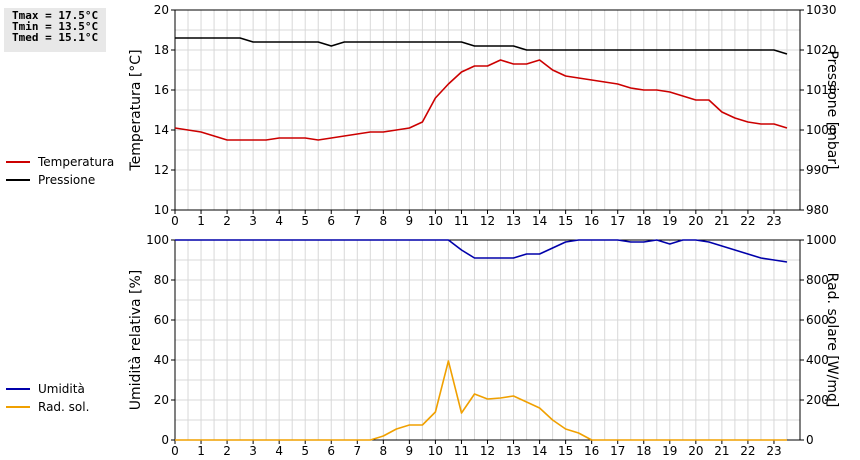 The image size is (860, 460). Describe the element at coordinates (66, 180) in the screenshot. I see `legend-label: Pressione` at that location.